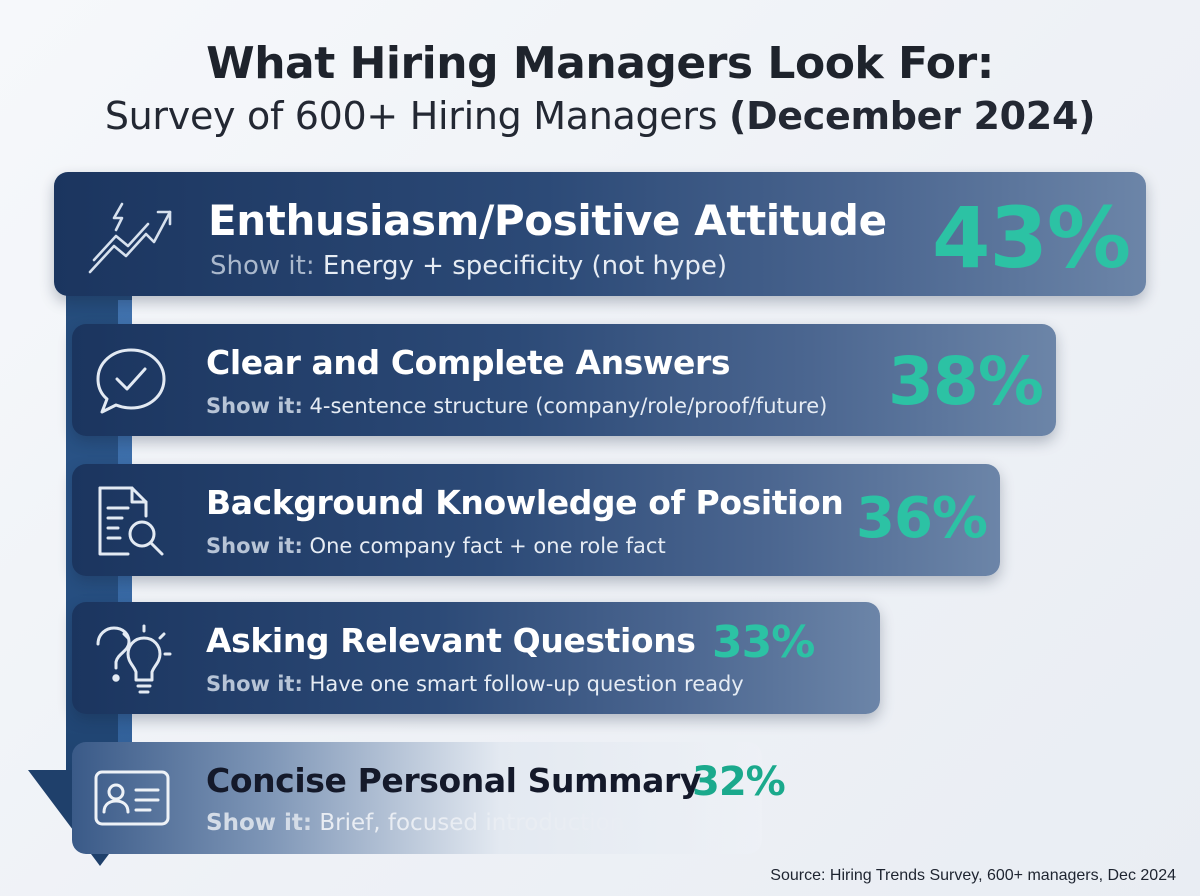  Describe the element at coordinates (411, 116) in the screenshot. I see `subtitle-text: Survey of 600+ Hiring Managers` at that location.